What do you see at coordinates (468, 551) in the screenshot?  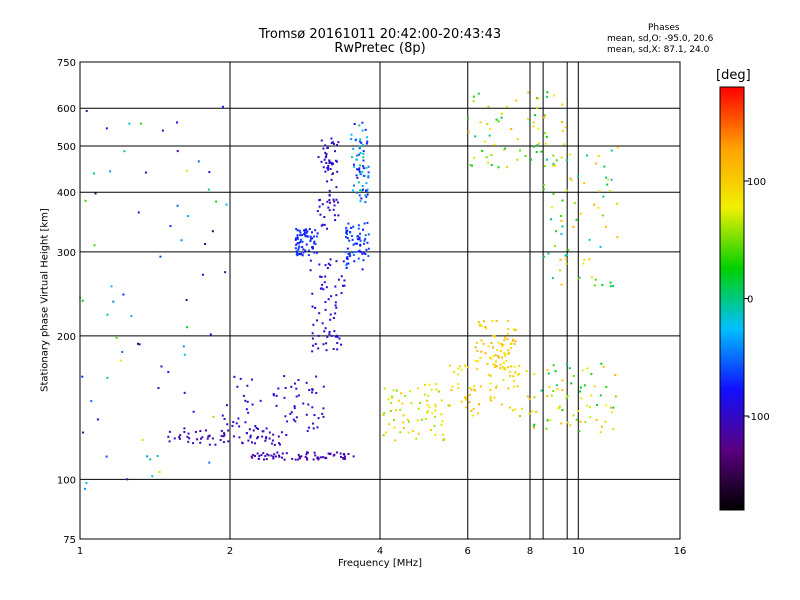 I see `x-tick-label: 6` at bounding box center [468, 551].